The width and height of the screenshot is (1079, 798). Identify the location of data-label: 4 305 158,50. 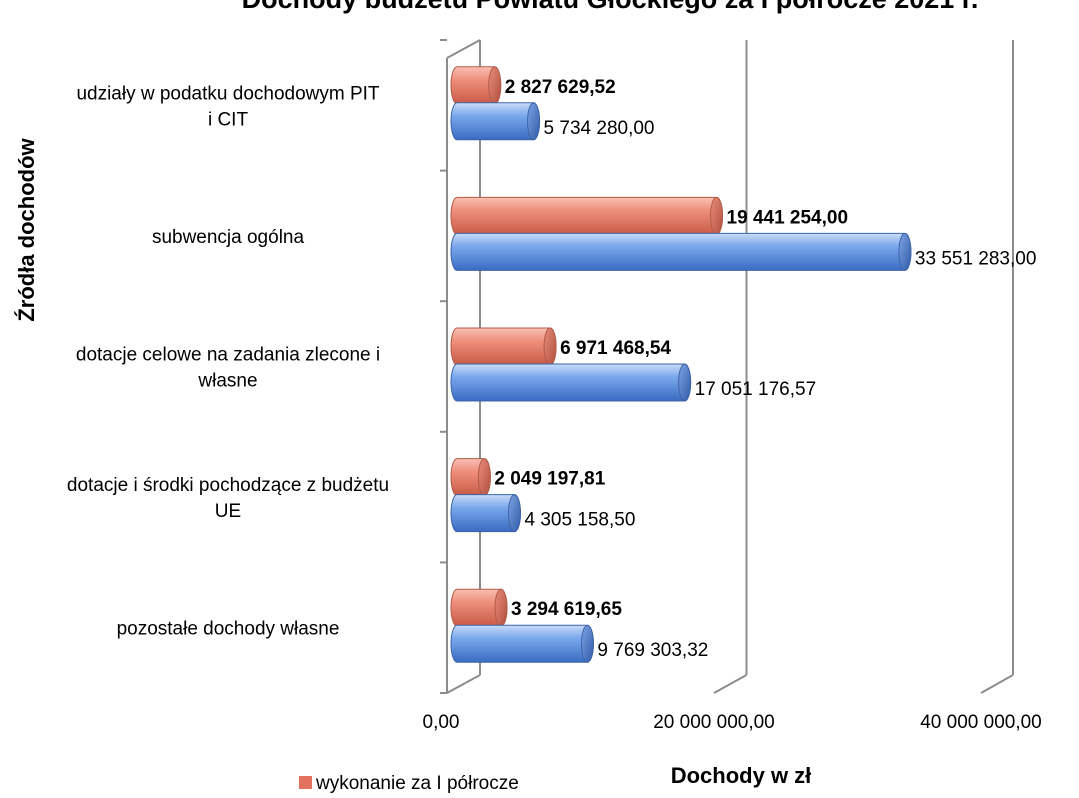
(579, 520).